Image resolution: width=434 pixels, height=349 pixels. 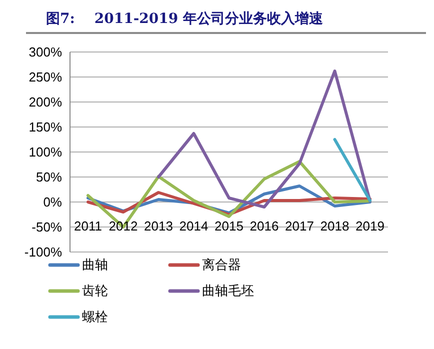 What do you see at coordinates (95, 317) in the screenshot?
I see `legend-label: 螺栓` at bounding box center [95, 317].